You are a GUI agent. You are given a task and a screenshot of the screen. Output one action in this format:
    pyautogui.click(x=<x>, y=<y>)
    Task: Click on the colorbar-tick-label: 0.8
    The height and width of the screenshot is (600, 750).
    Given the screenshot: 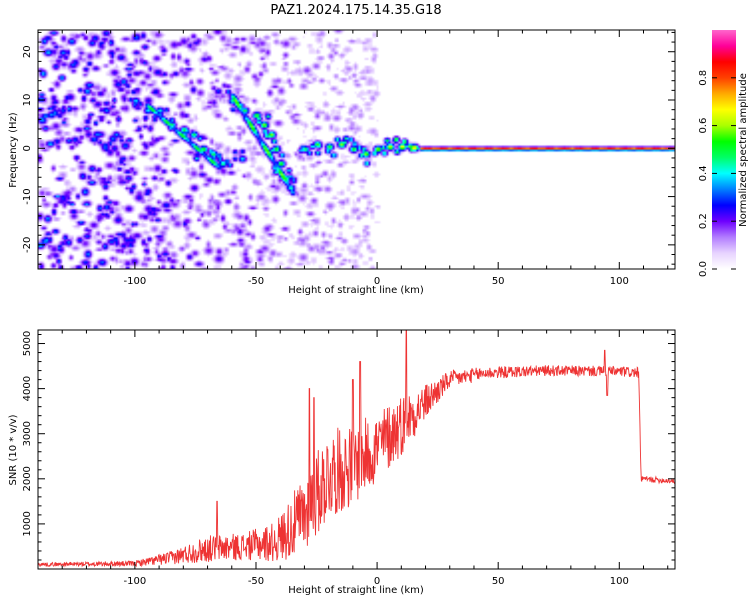 What is the action you would take?
    pyautogui.click(x=703, y=78)
    